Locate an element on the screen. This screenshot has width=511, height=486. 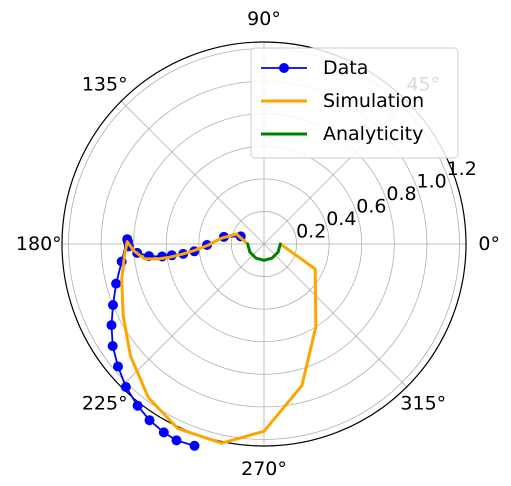
angle-tick-label-270: 270° is located at coordinates (264, 469).